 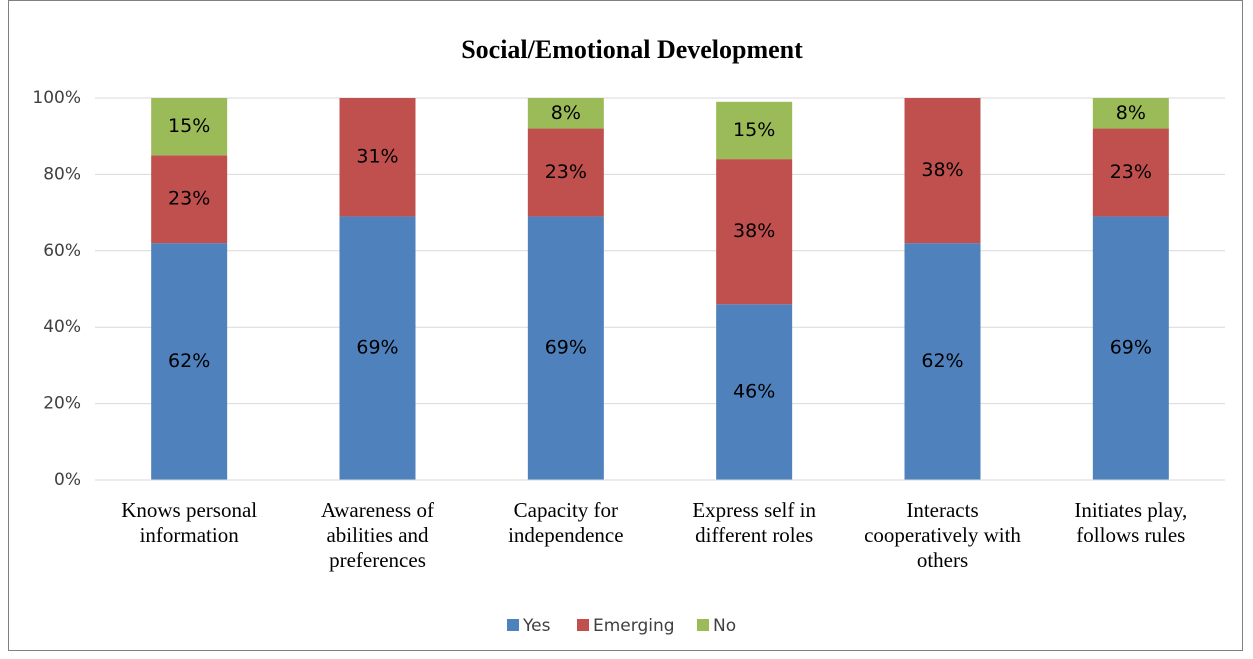 What do you see at coordinates (62, 251) in the screenshot?
I see `y-tick-label: 60%` at bounding box center [62, 251].